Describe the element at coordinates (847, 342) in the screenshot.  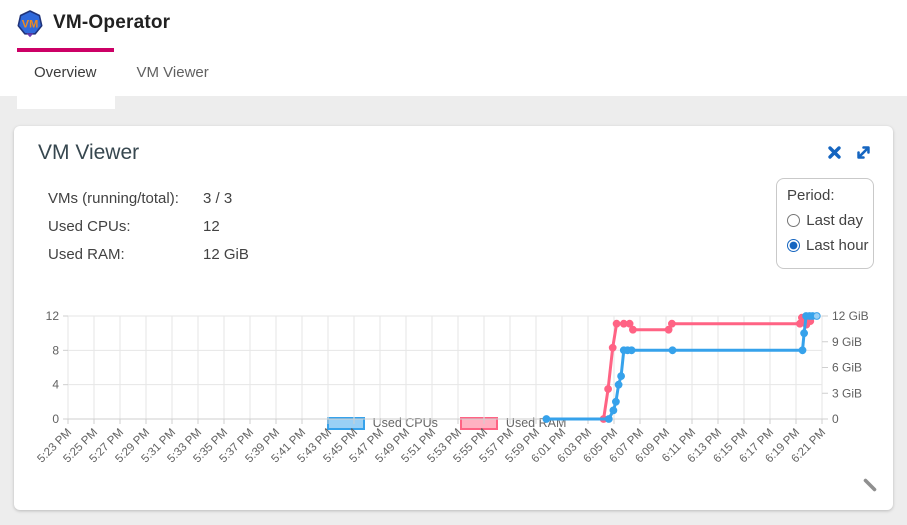
I see `svg-text: 9 GiB` at that location.